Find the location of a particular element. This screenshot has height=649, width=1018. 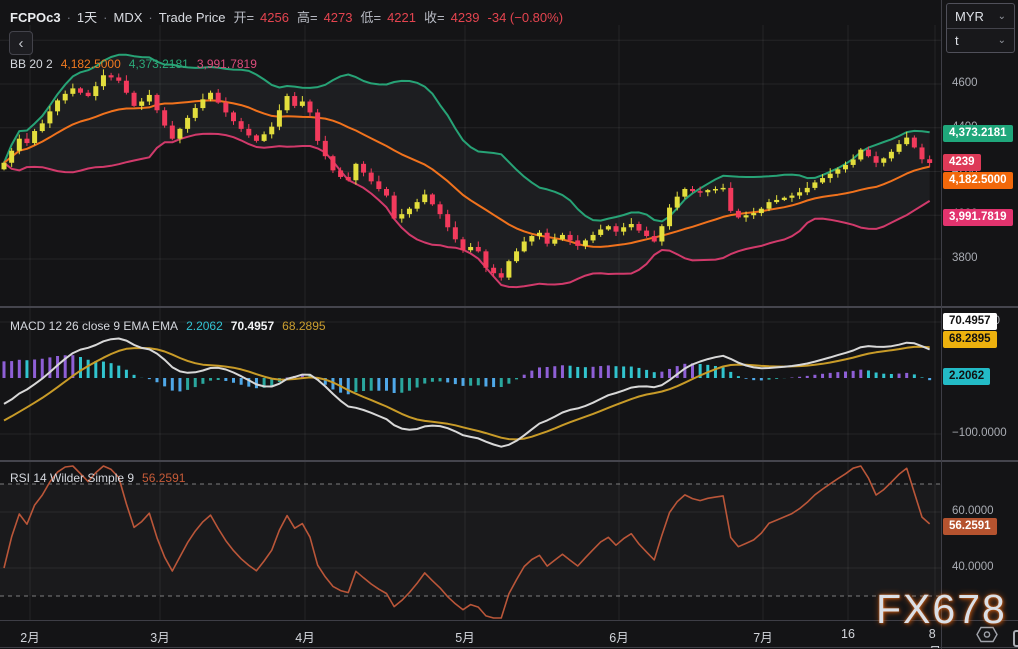

rsi-title: RSI 14 Wilder Simple 9 is located at coordinates (72, 478).